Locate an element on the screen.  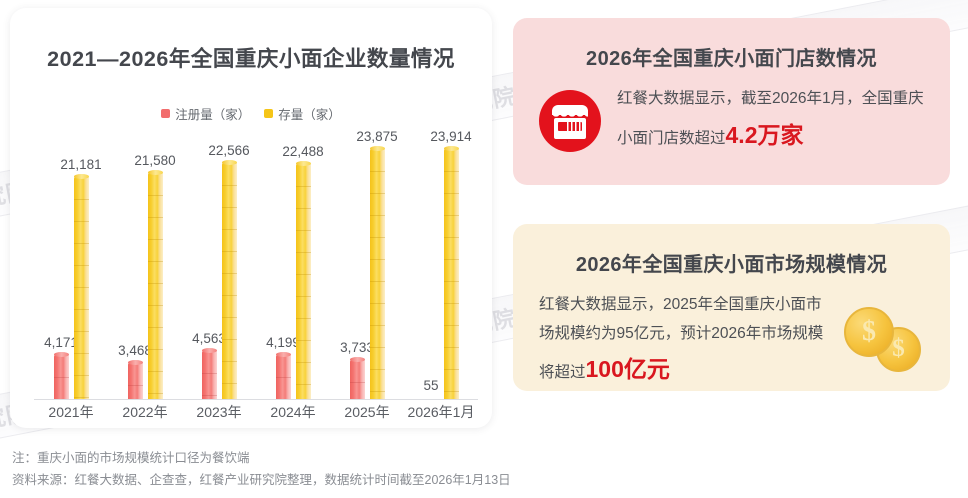
bar-value-label: 55 is located at coordinates (431, 386).